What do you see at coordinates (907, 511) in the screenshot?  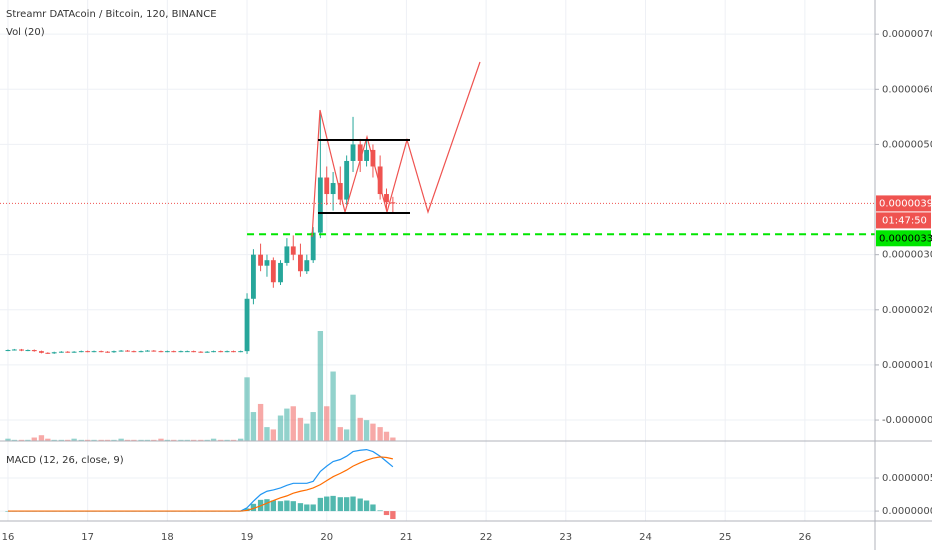 I see `y-tick-label: 0.00000000` at bounding box center [907, 511].